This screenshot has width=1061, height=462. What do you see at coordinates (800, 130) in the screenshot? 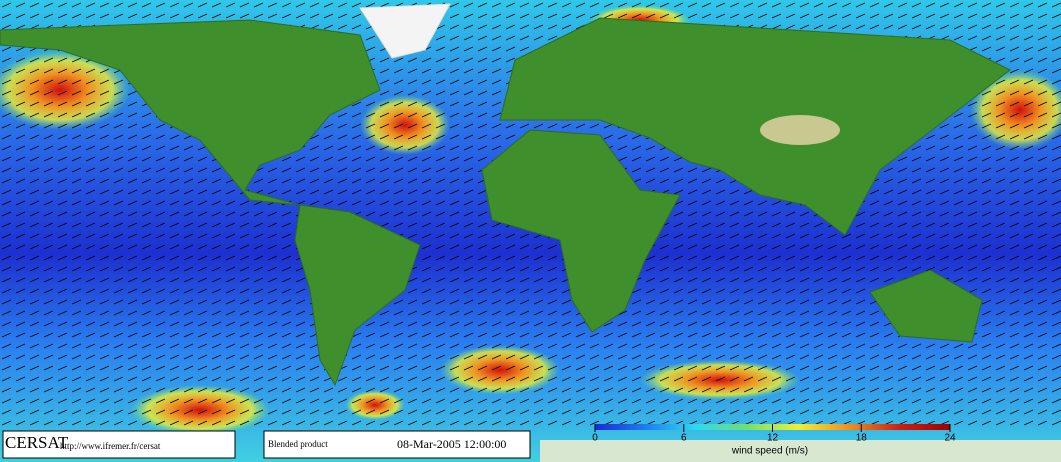
I see `plateau` at bounding box center [800, 130].